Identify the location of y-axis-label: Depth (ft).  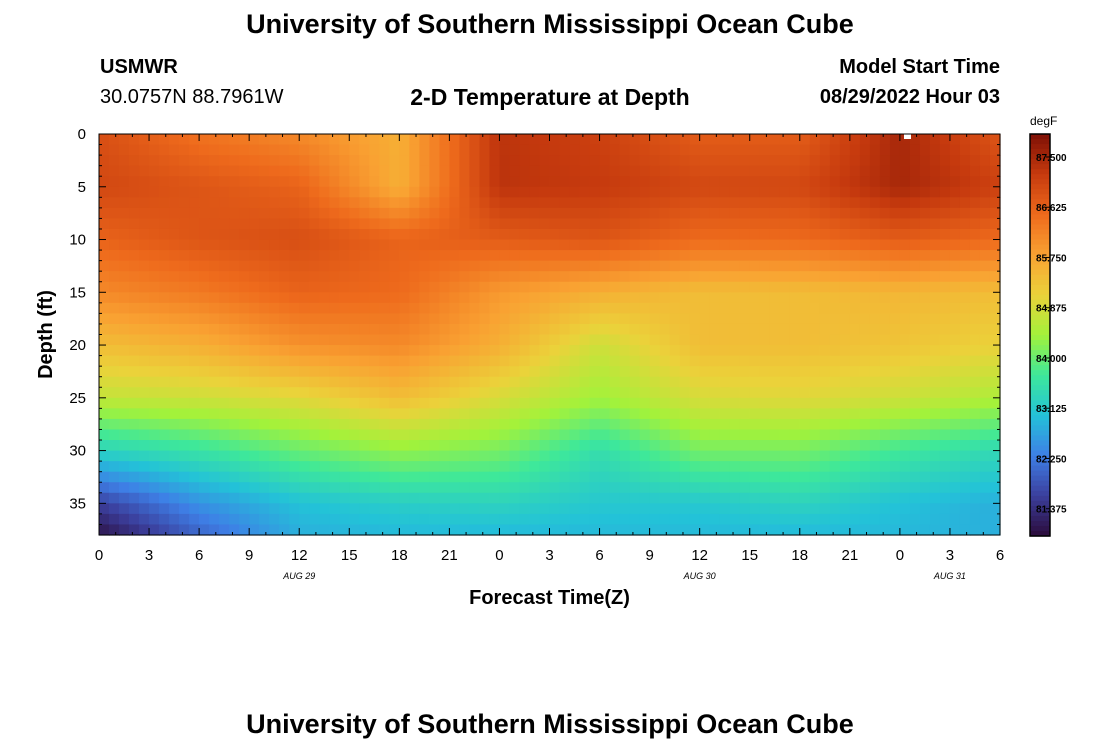
(46, 334).